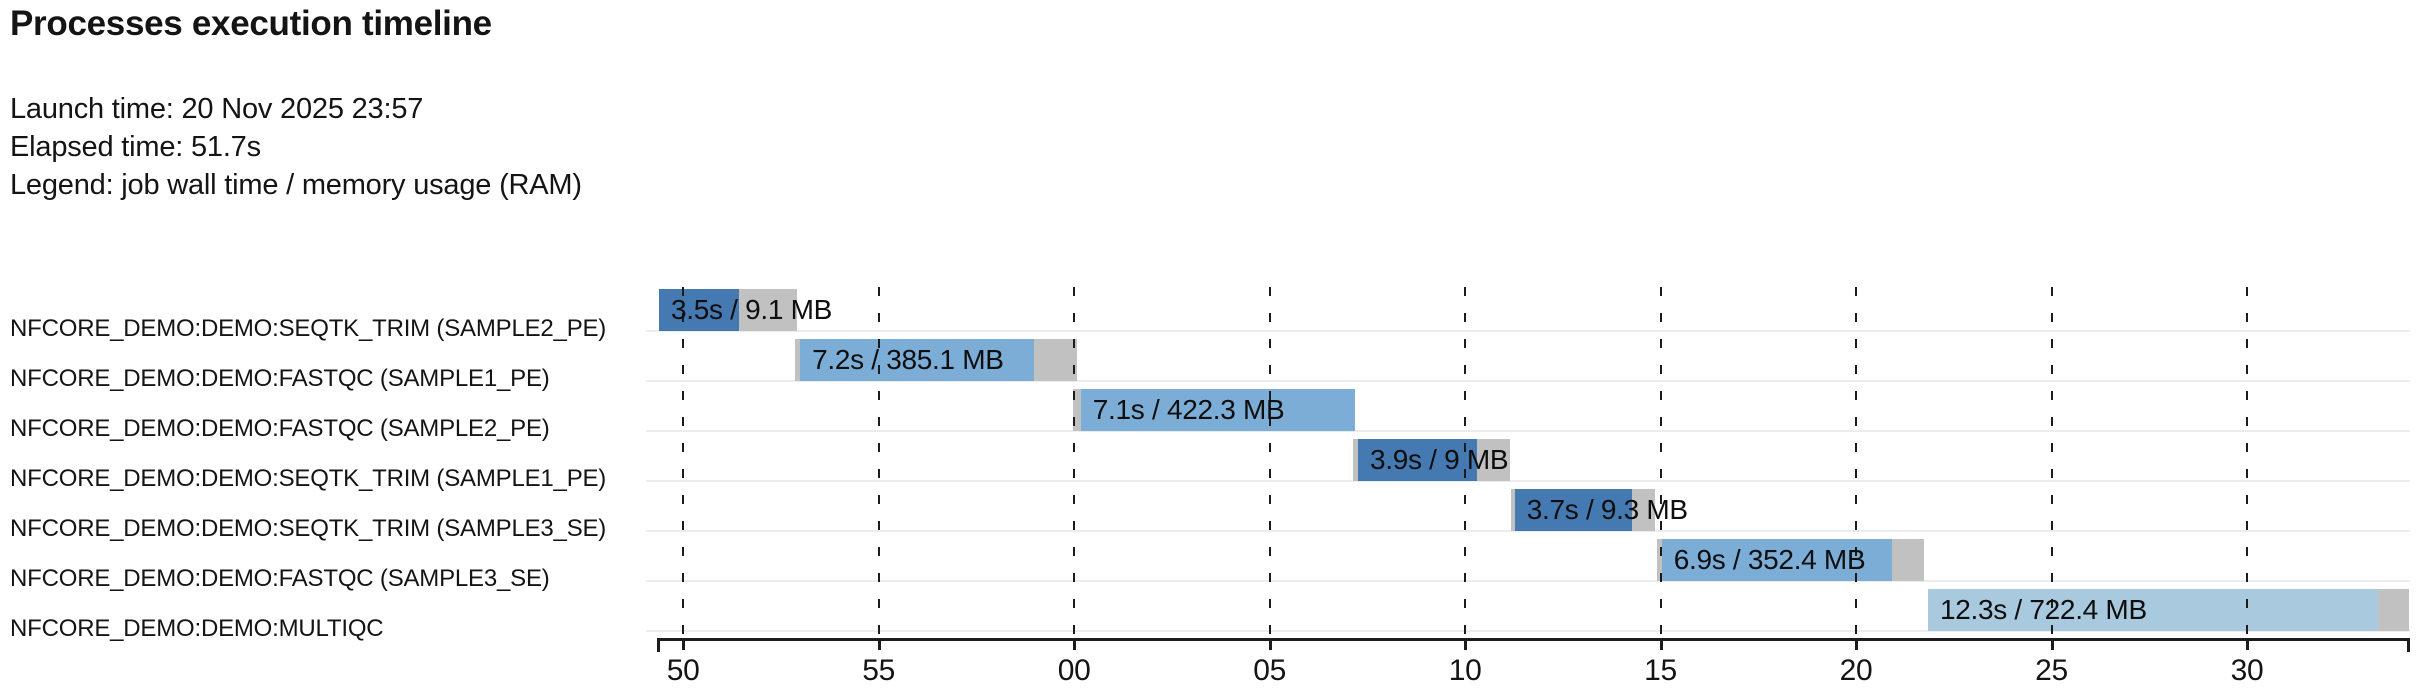  What do you see at coordinates (1439, 459) in the screenshot?
I see `bar-value-label: 3.9s / 9 MB` at bounding box center [1439, 459].